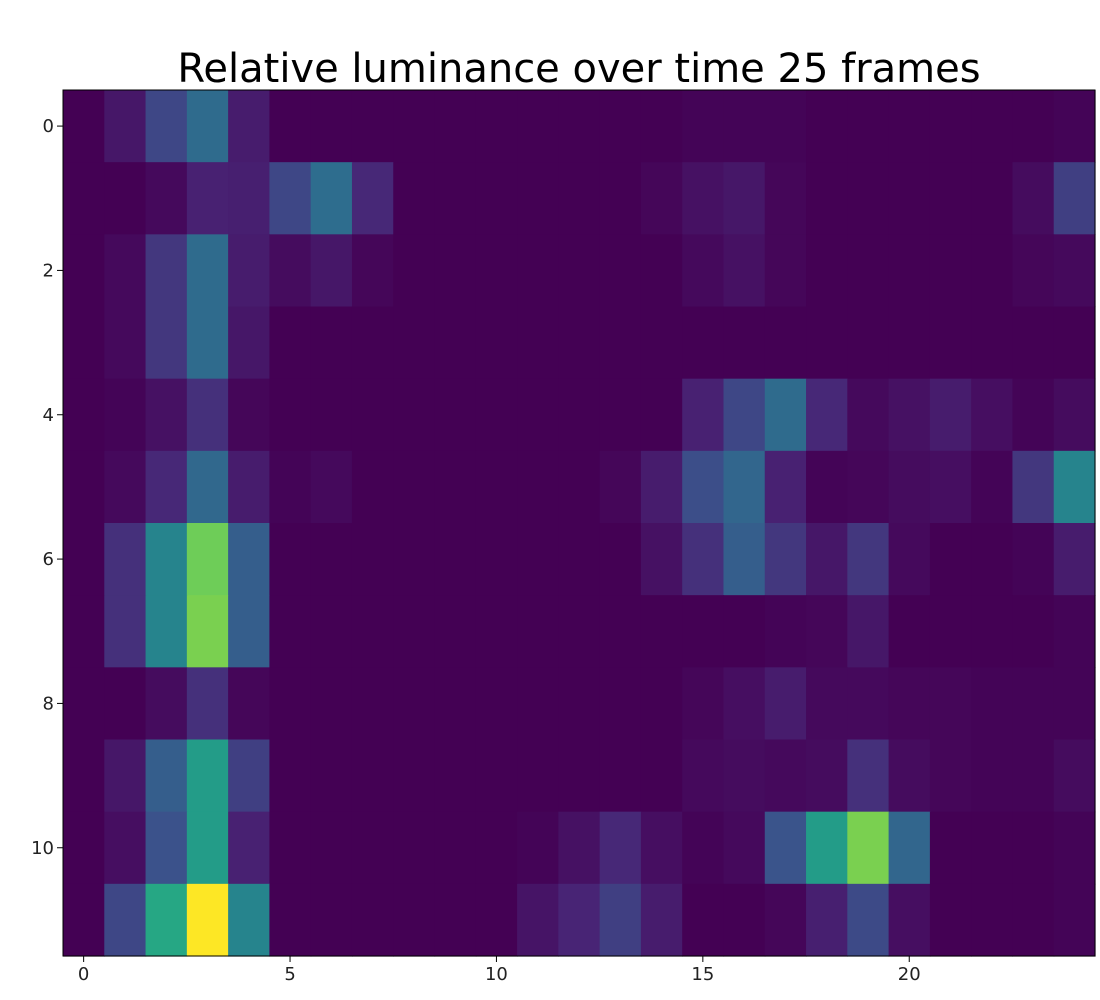 This screenshot has height=1000, width=1100. I want to click on heatmap-cell-r9-c14, so click(661, 776).